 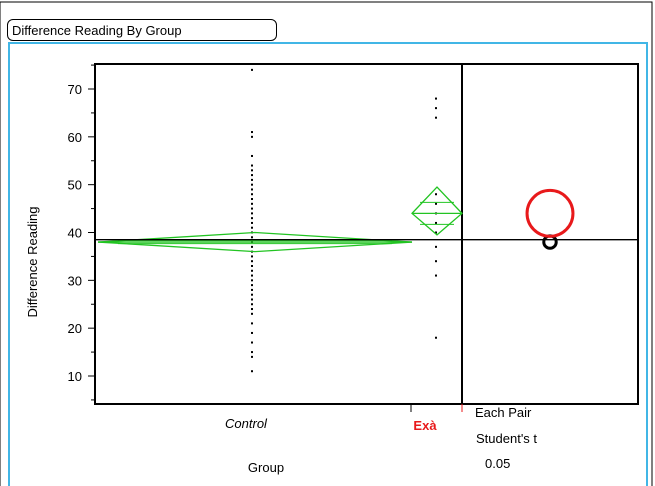 What do you see at coordinates (246, 423) in the screenshot?
I see `x-tick-label: Control` at bounding box center [246, 423].